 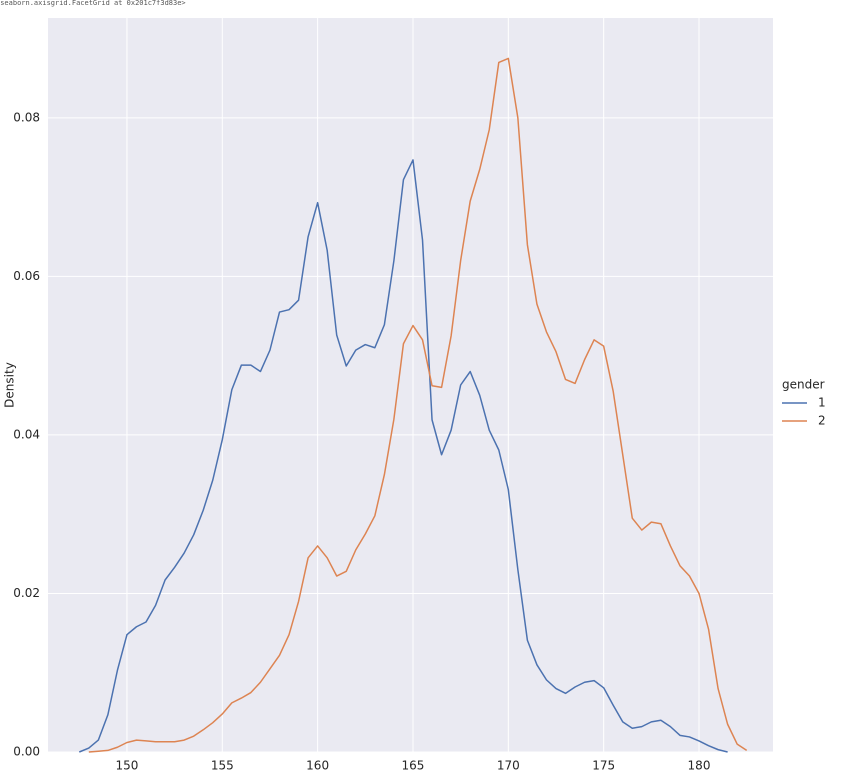 What do you see at coordinates (803, 385) in the screenshot?
I see `legend-title: gender` at bounding box center [803, 385].